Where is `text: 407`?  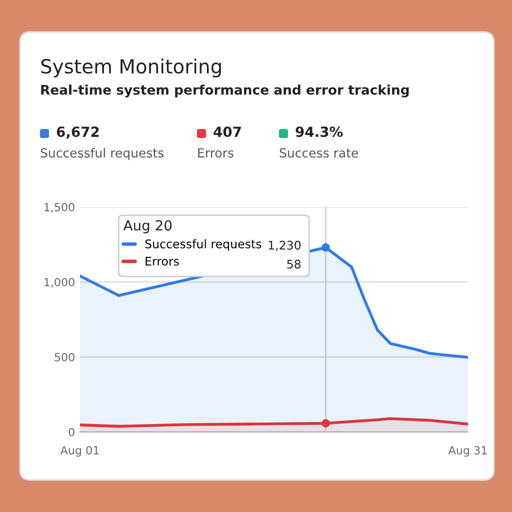
text: 407 is located at coordinates (227, 132).